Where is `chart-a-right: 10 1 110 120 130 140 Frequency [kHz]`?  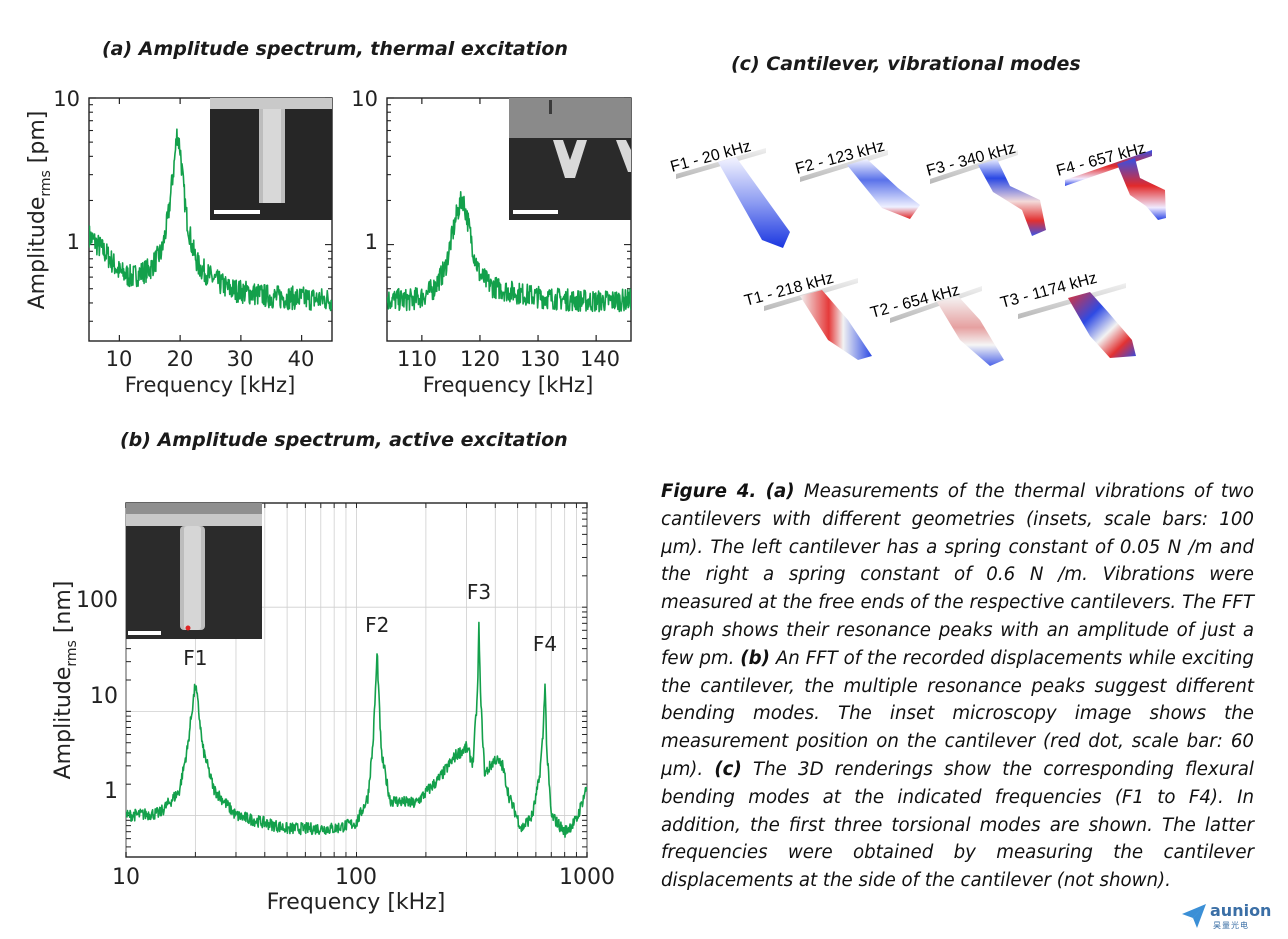
chart-a-right: 10 1 110 120 130 140 Frequency [kHz] is located at coordinates (491, 242).